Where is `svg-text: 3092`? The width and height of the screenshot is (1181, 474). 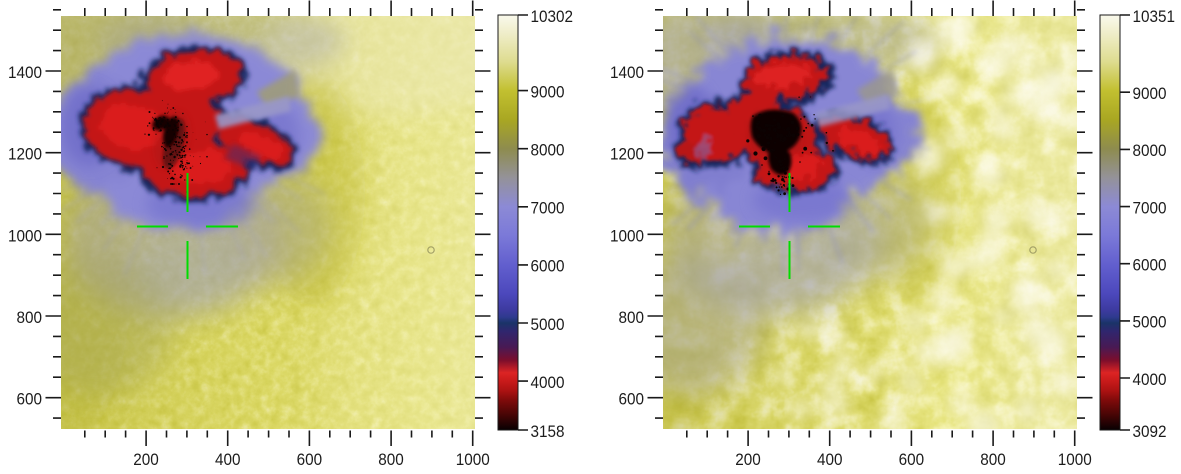
svg-text: 3092 is located at coordinates (1150, 431).